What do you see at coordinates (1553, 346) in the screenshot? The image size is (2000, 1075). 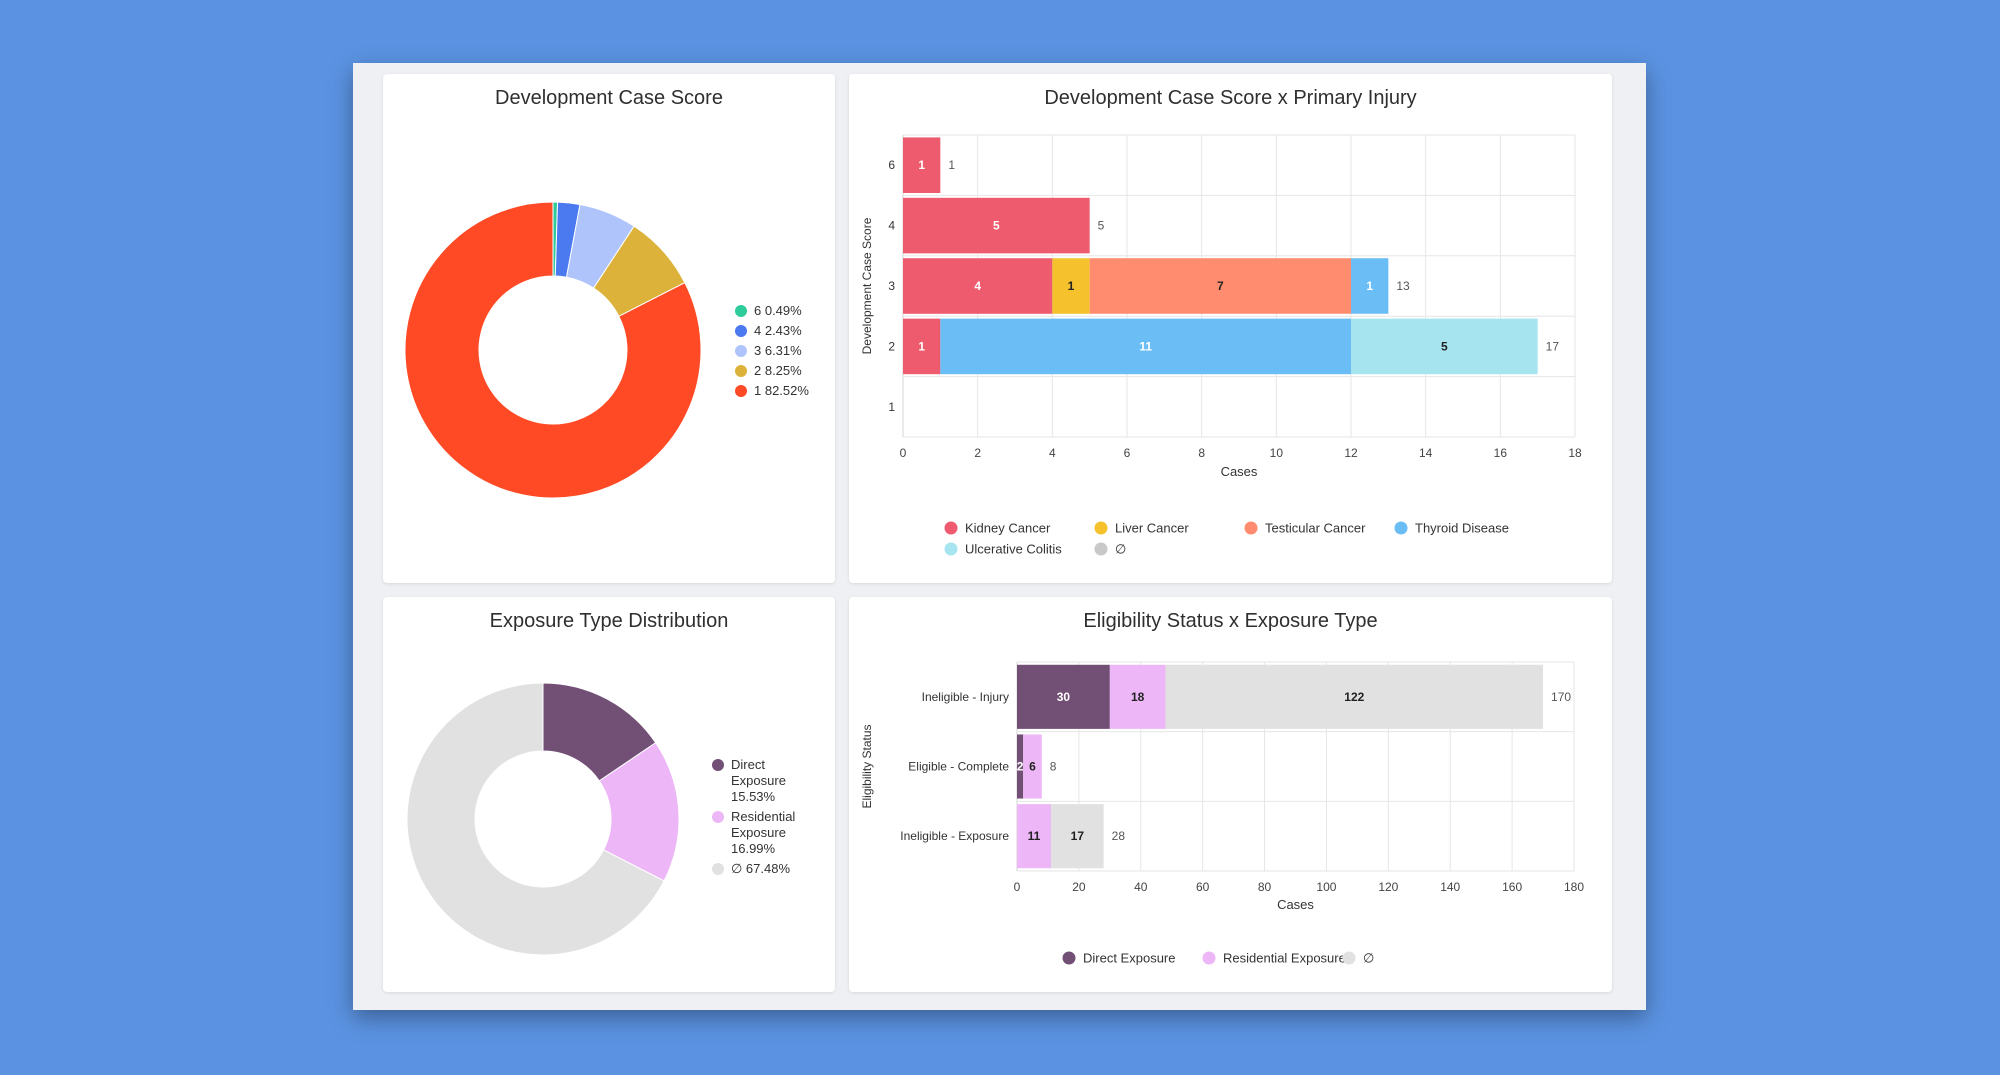 I see `bar-total-label: 17` at bounding box center [1553, 346].